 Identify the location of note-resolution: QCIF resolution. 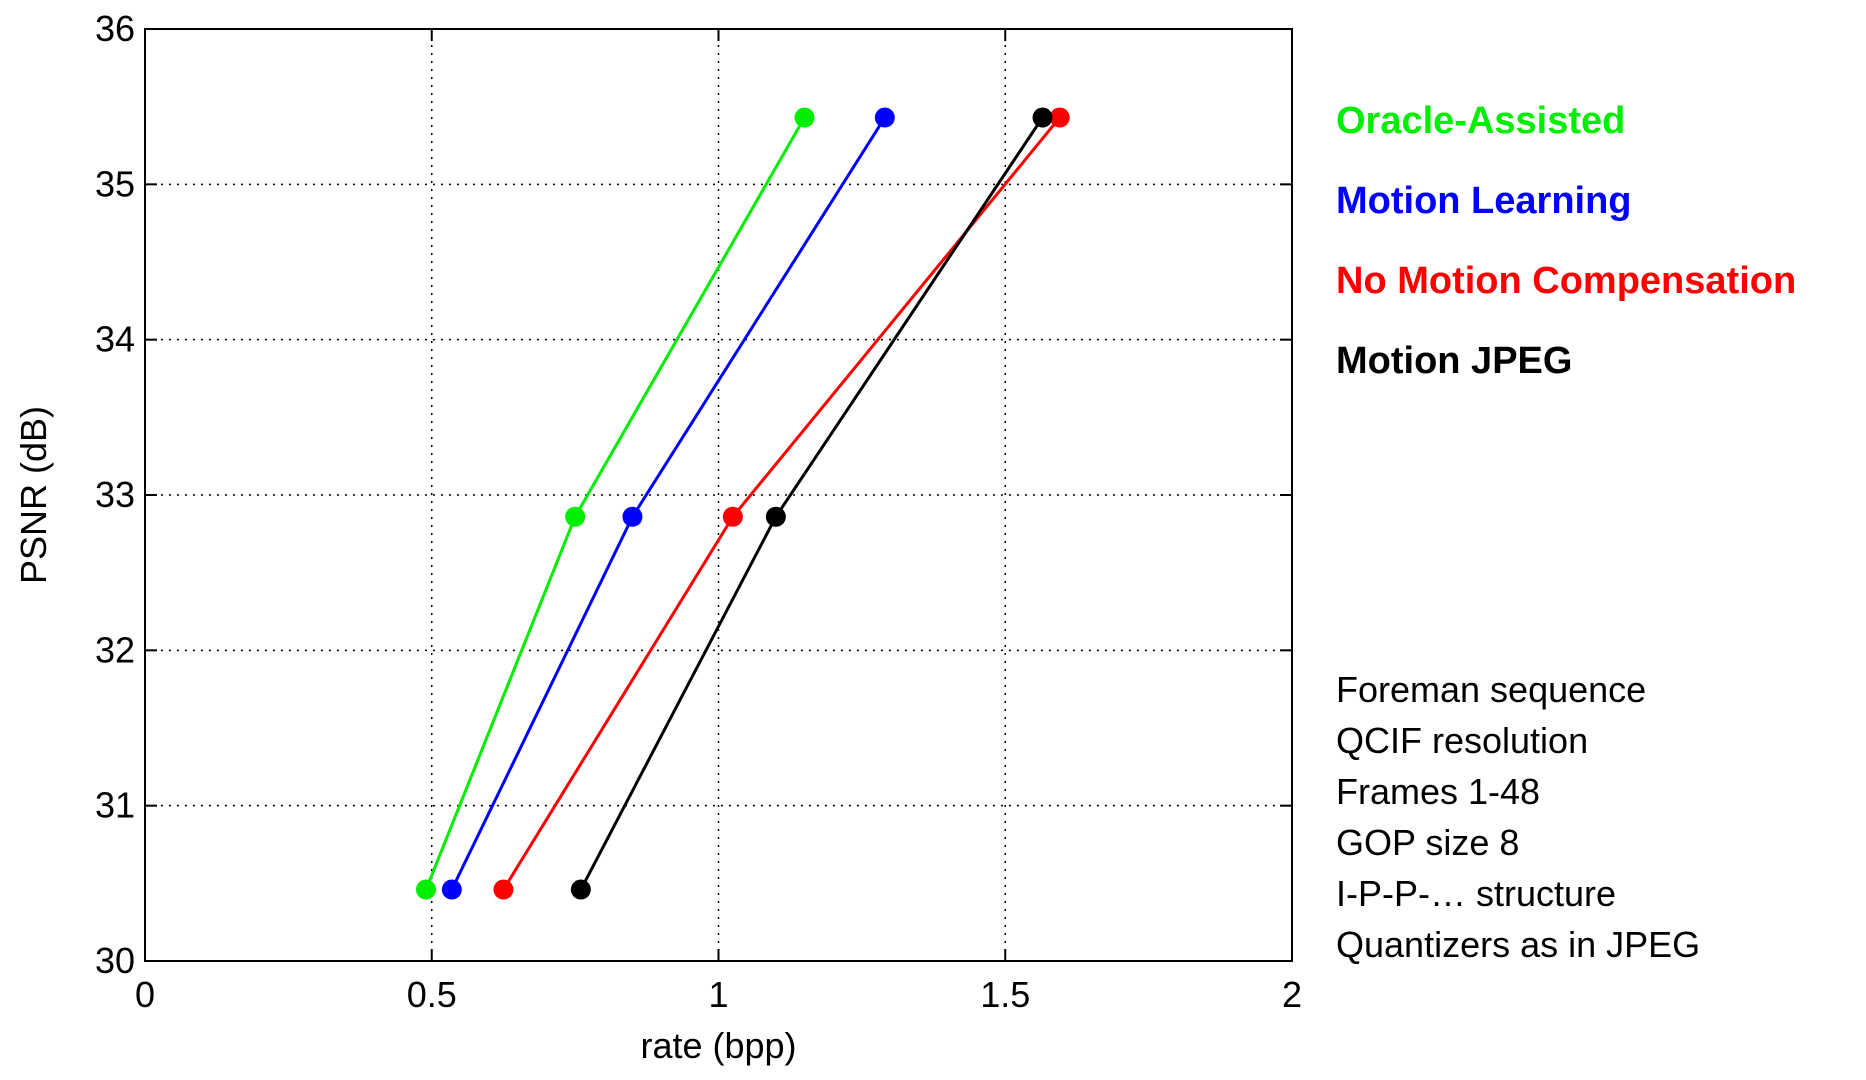
(1462, 740).